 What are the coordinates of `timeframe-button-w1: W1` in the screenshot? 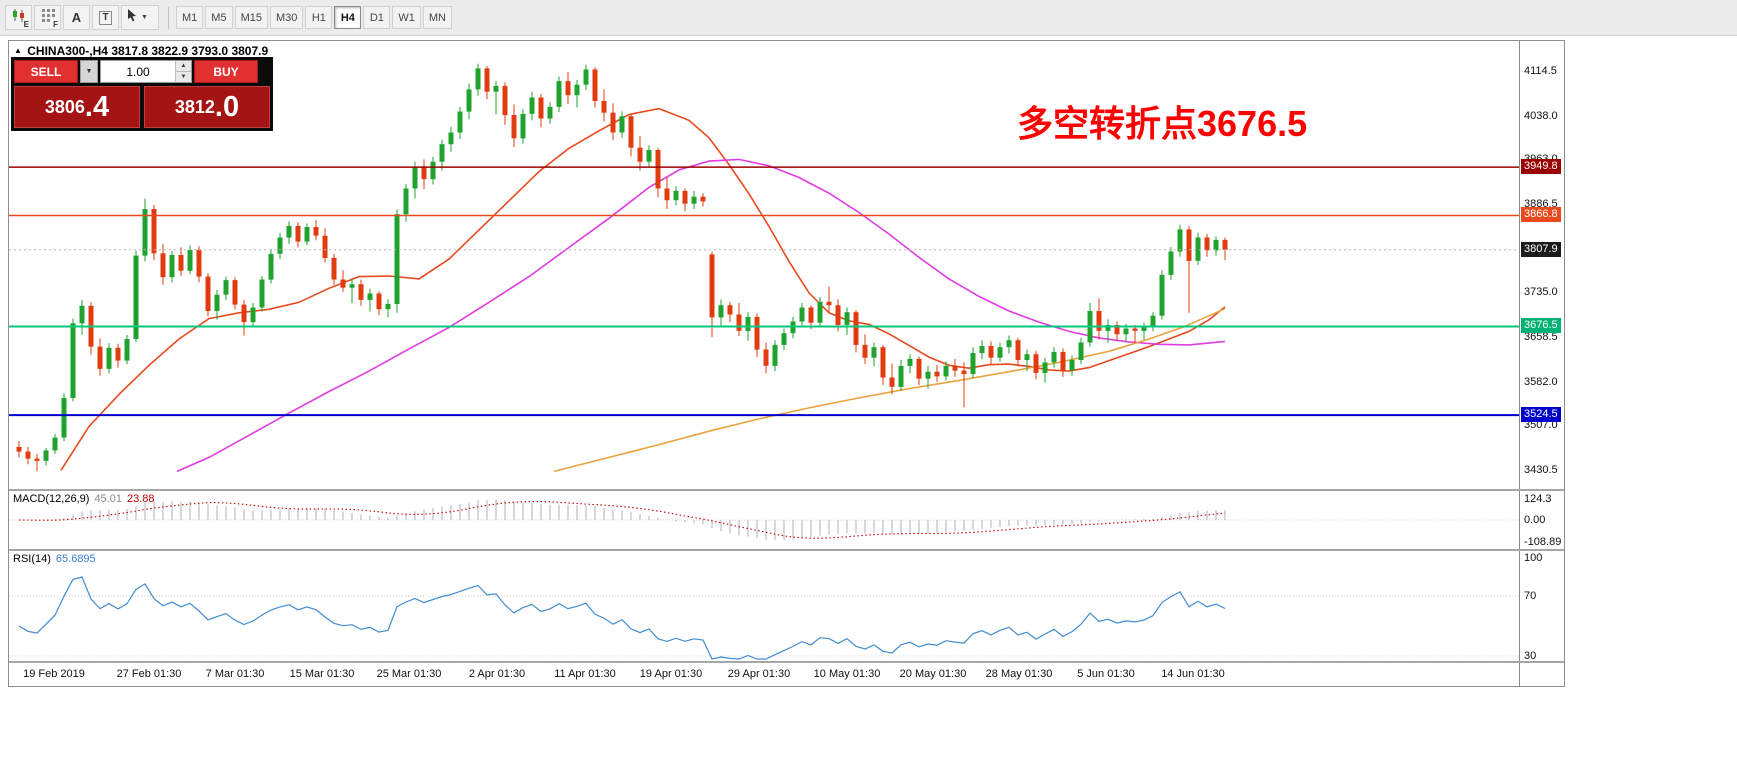 It's located at (406, 17).